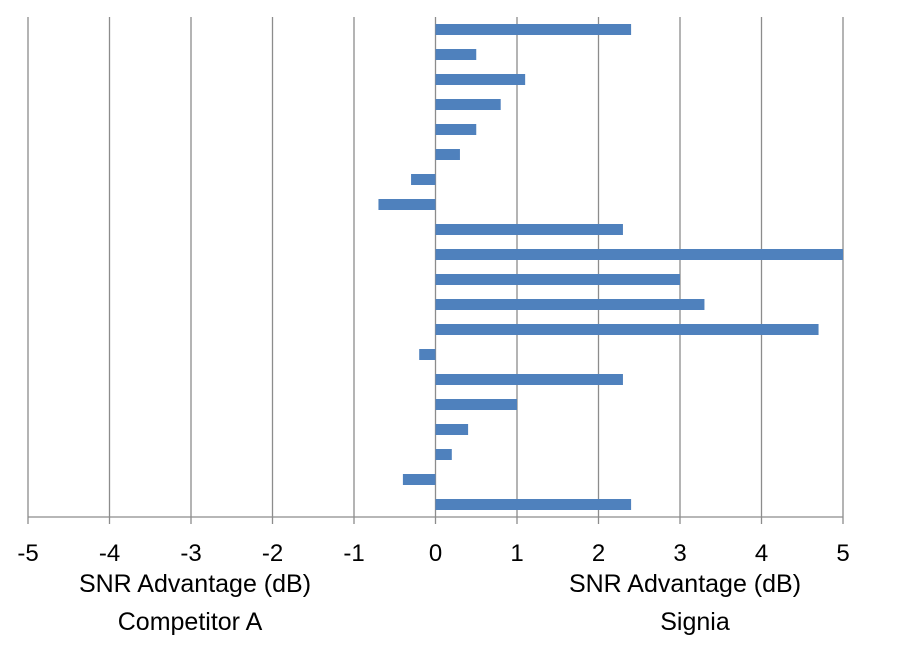  Describe the element at coordinates (353, 553) in the screenshot. I see `x-tick-label: -1` at that location.